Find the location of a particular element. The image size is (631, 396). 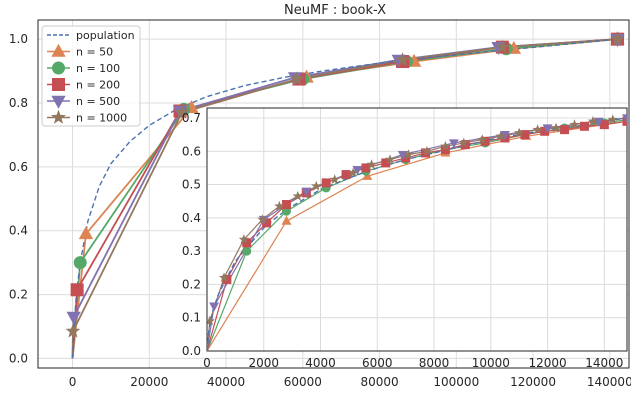

inset-y-tick-label: 0.7 is located at coordinates (191, 118).